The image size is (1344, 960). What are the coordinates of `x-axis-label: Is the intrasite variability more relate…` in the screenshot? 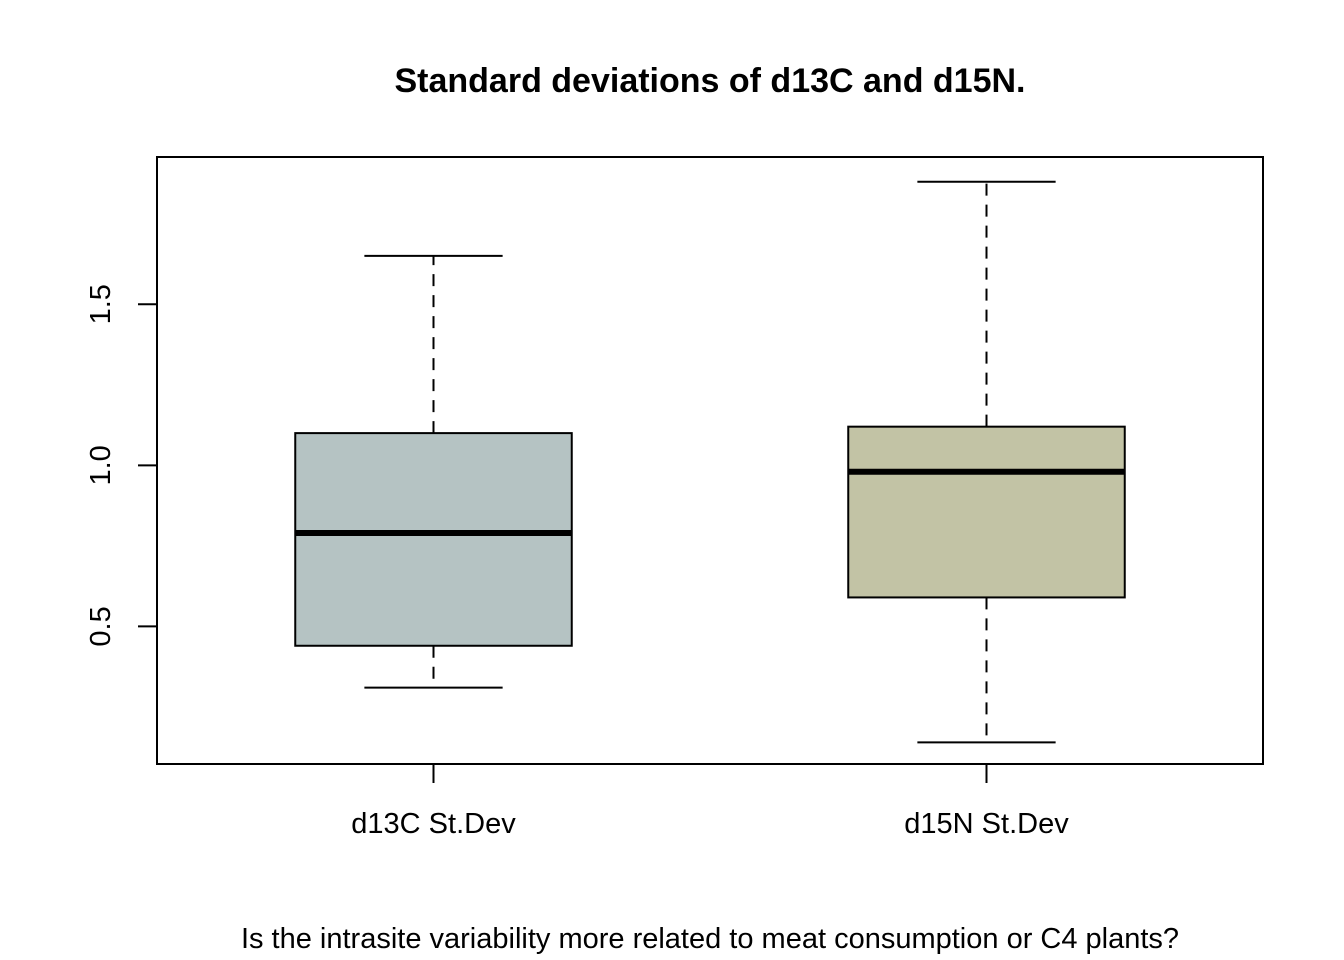 It's located at (710, 939).